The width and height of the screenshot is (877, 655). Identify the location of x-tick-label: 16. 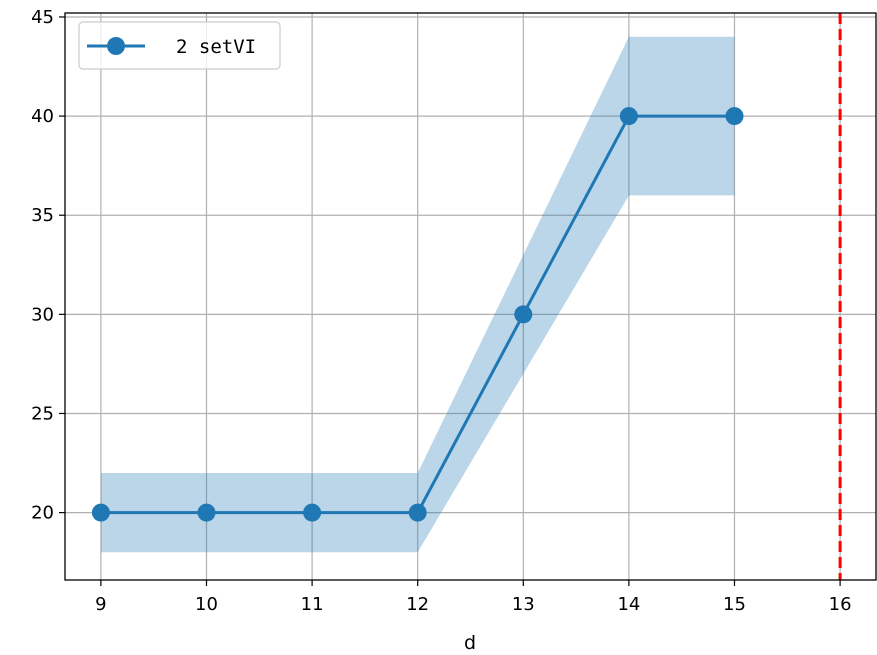
(840, 604).